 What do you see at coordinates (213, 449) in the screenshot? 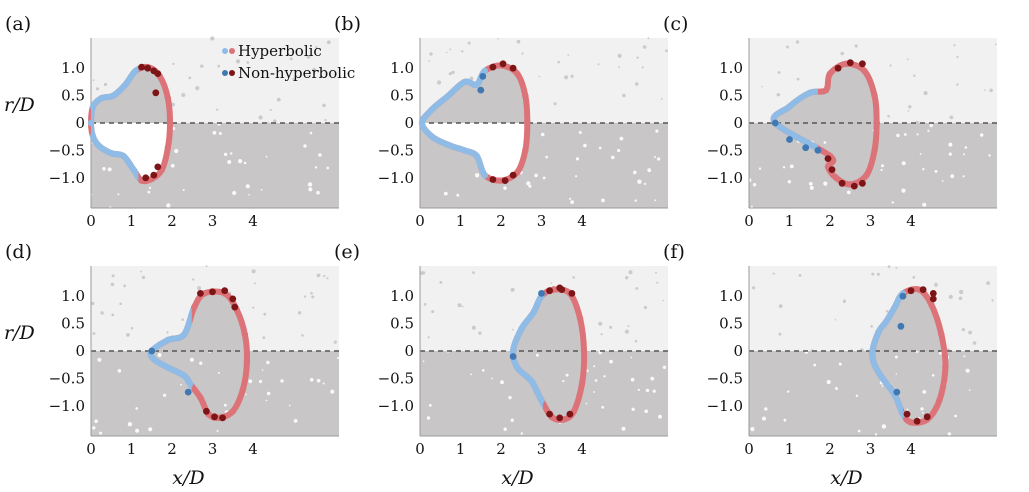
I see `x-tick-label: 3` at bounding box center [213, 449].